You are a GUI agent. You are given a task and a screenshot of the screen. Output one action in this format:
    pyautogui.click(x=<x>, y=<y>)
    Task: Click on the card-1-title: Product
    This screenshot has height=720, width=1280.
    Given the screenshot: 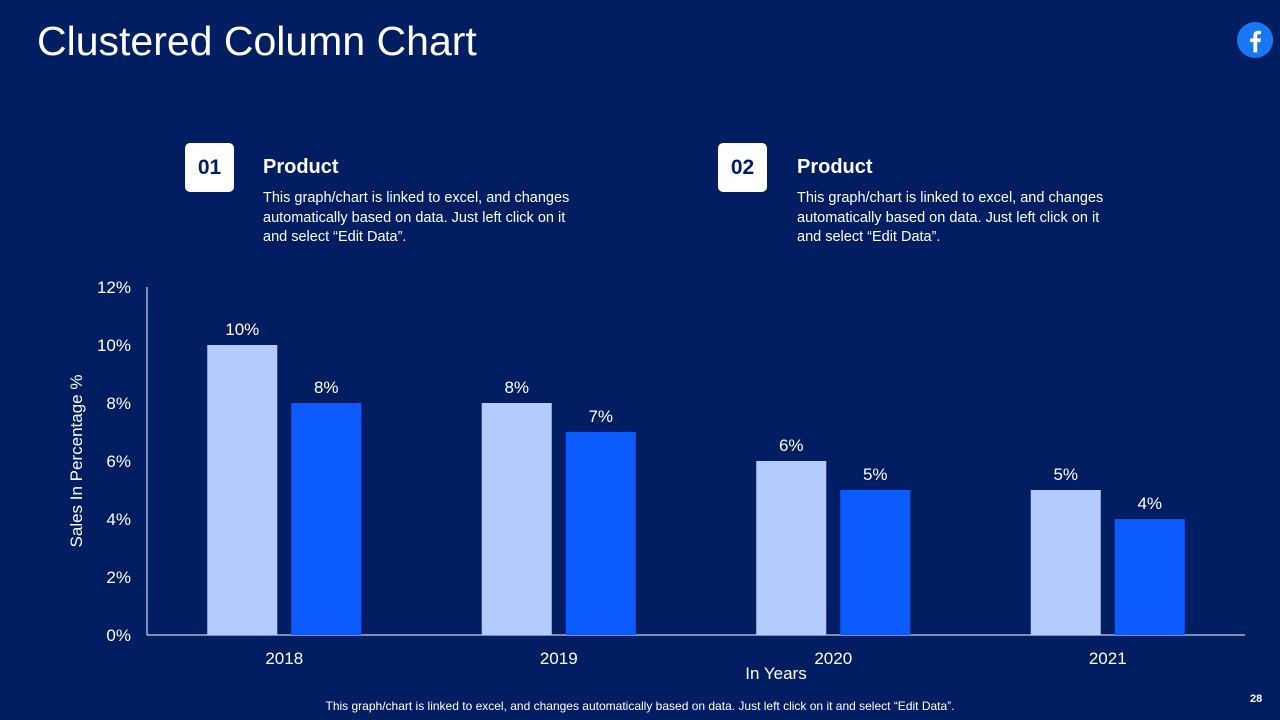 What is the action you would take?
    pyautogui.click(x=301, y=167)
    